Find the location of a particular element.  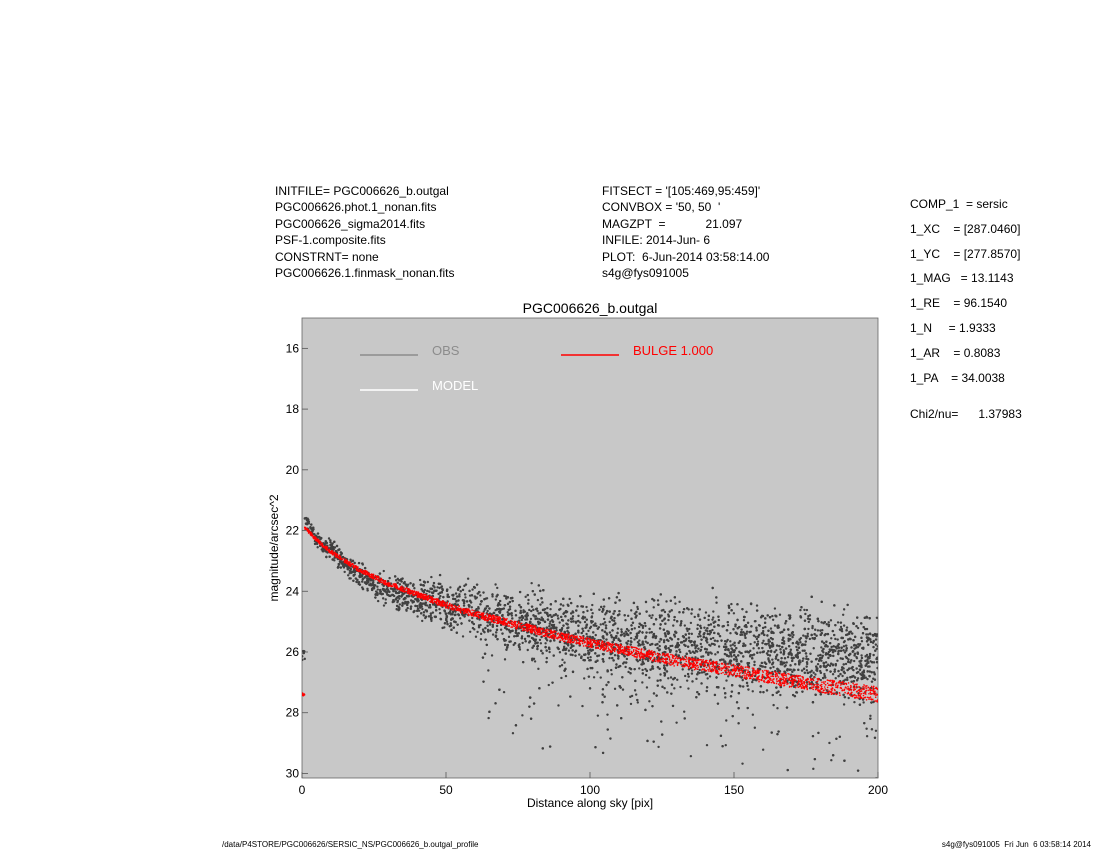

header-left-line: PGC006626.1.finmask_nonan.fits is located at coordinates (365, 273).